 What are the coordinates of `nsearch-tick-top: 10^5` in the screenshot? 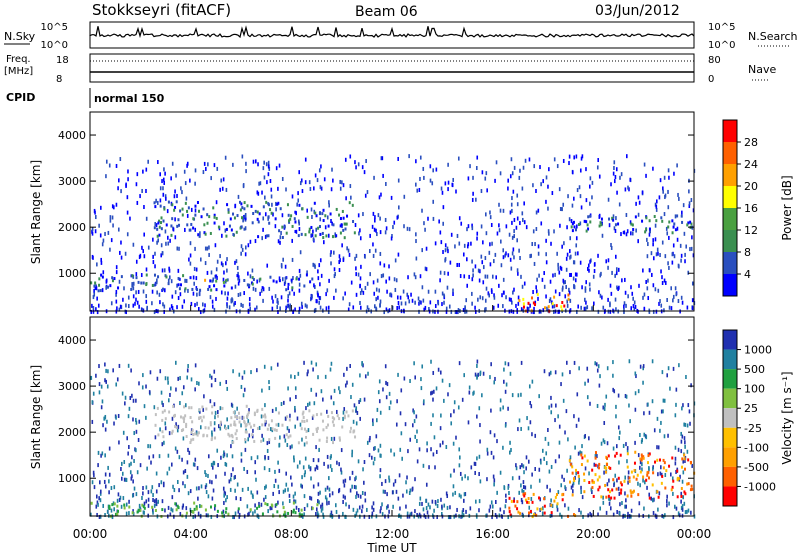 It's located at (721, 27).